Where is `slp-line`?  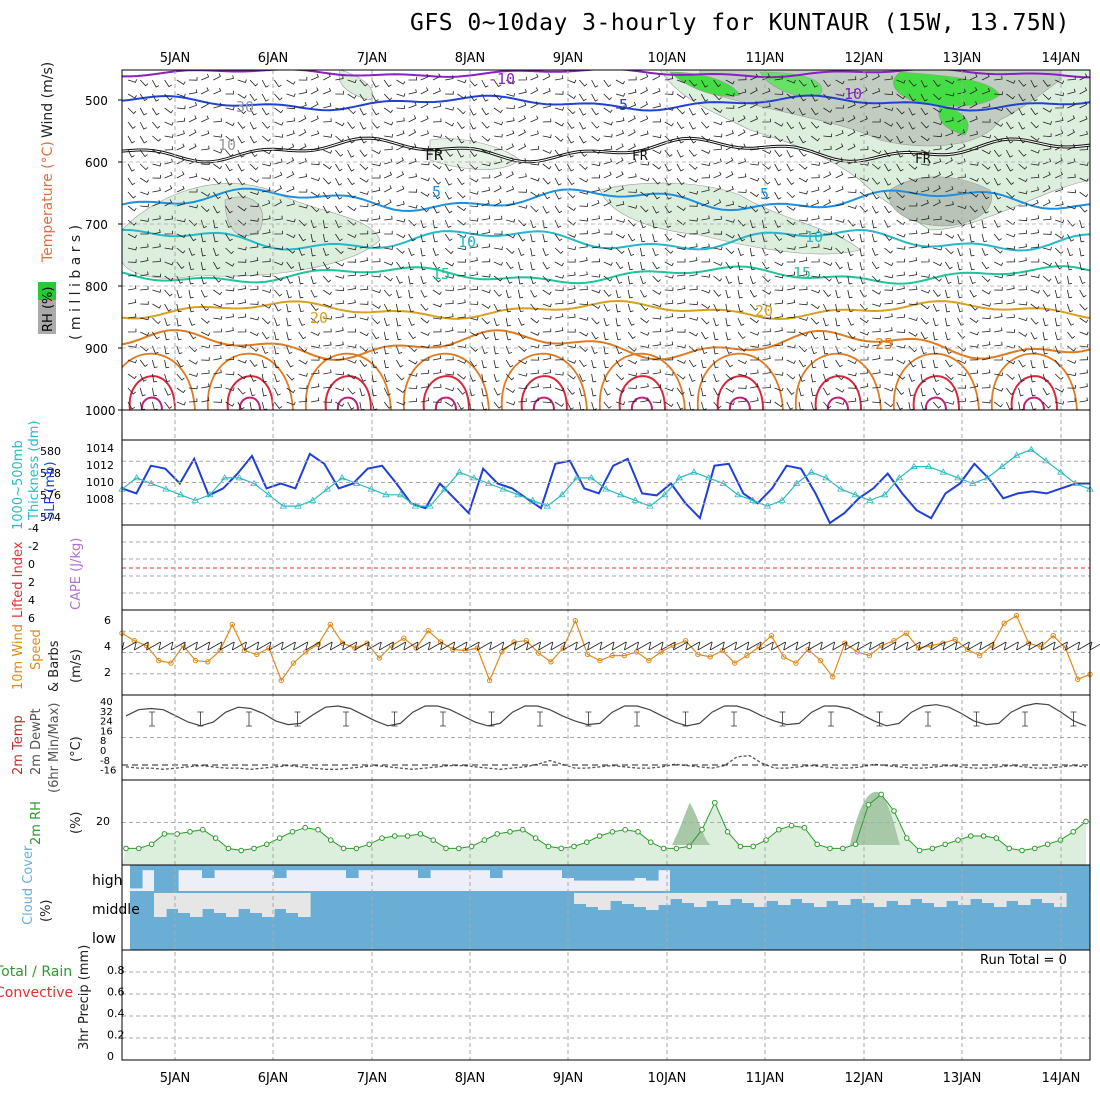
slp-line is located at coordinates (605, 488).